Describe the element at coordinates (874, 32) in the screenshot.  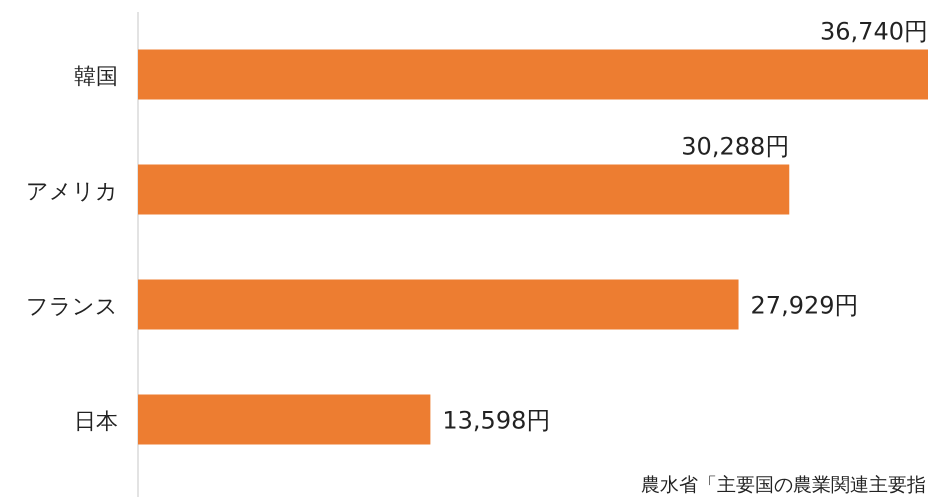
I see `data-label: 36,740円` at that location.